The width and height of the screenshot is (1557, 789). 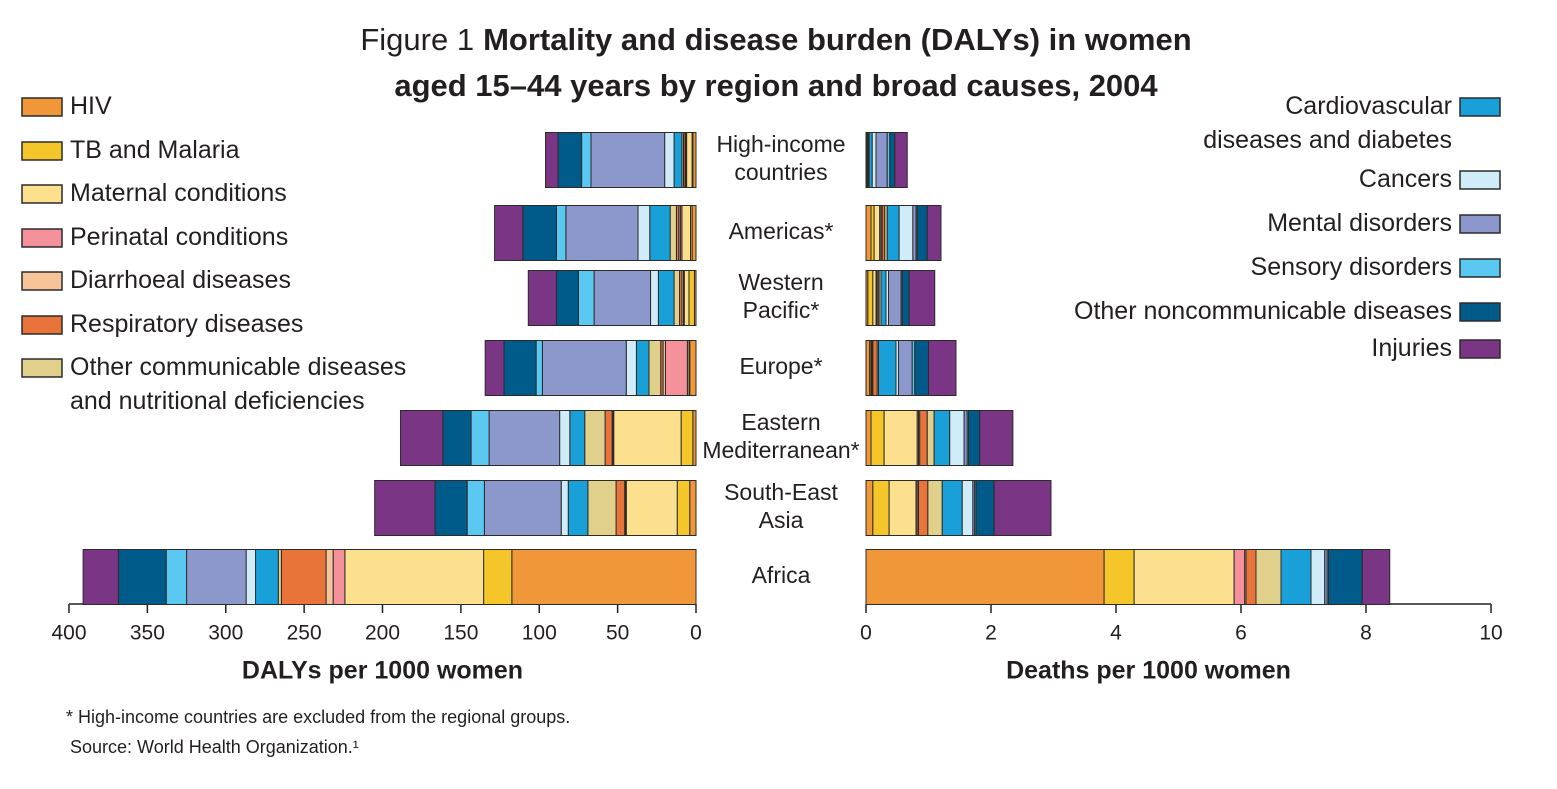 I want to click on x-axis-title: DALYs per 1000 women, so click(x=382, y=671).